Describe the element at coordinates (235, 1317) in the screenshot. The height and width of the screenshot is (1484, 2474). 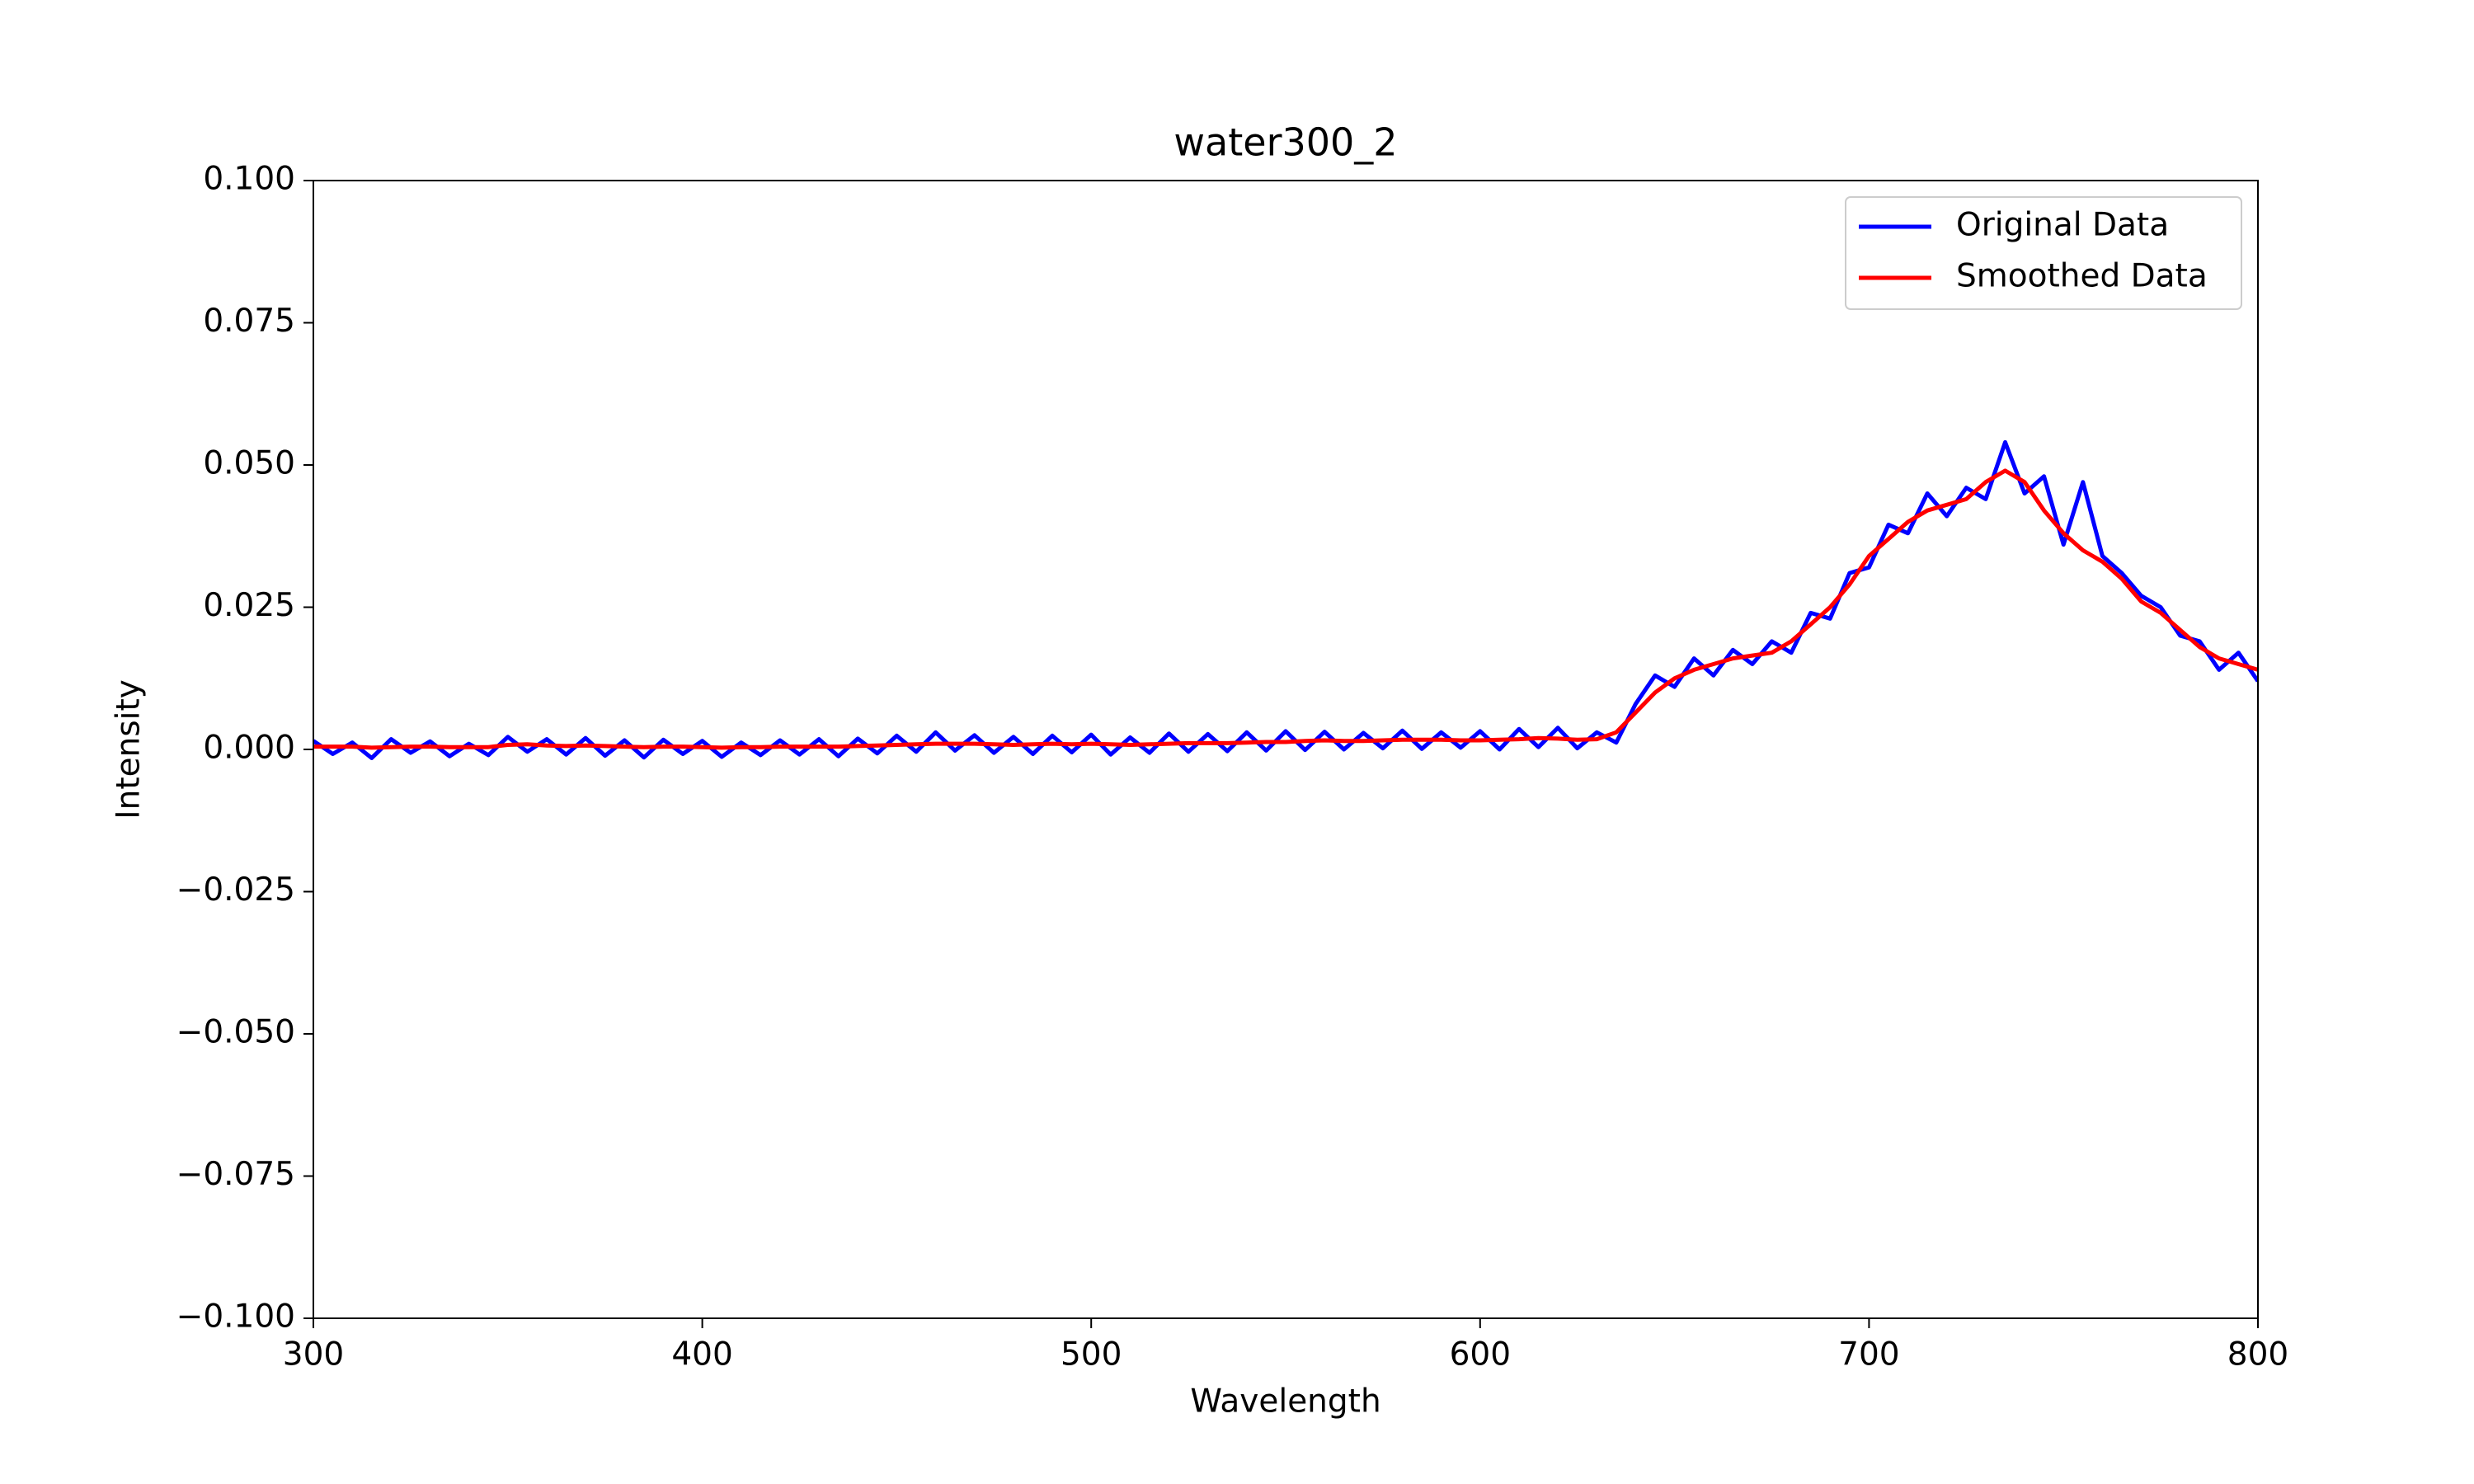
I see `y-tick-label: −0.100` at that location.